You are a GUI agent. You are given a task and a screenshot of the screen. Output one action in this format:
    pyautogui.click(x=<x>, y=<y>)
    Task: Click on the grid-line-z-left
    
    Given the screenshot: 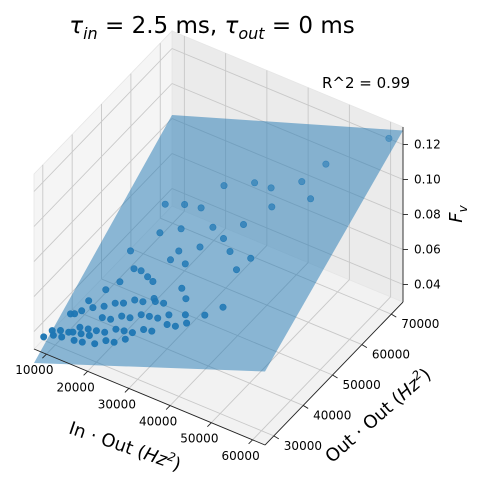 What is the action you would take?
    pyautogui.click(x=103, y=155)
    